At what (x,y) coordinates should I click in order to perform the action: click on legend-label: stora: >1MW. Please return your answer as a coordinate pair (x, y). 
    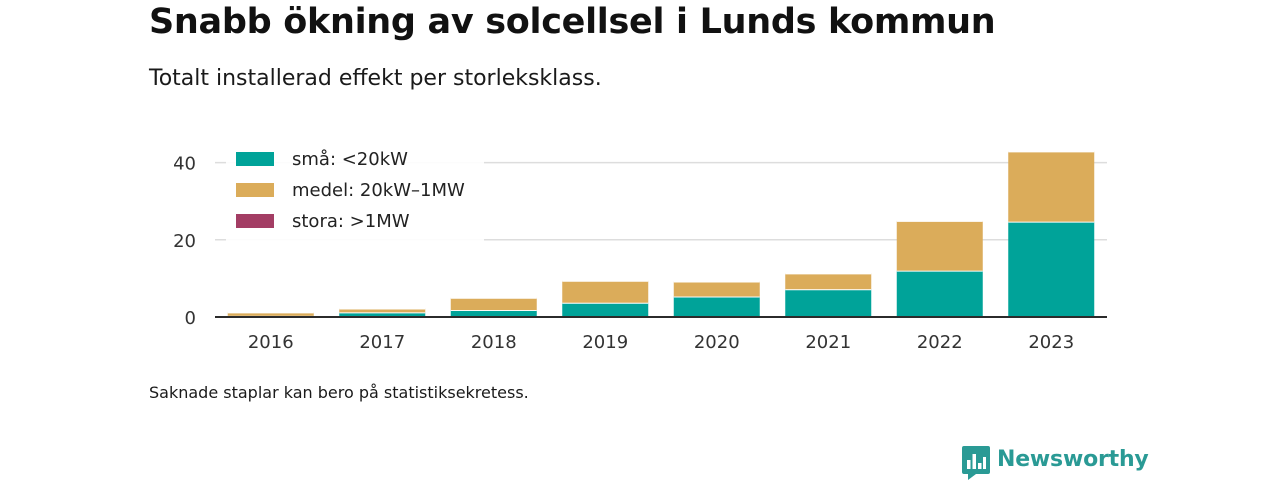
    Looking at the image, I should click on (351, 221).